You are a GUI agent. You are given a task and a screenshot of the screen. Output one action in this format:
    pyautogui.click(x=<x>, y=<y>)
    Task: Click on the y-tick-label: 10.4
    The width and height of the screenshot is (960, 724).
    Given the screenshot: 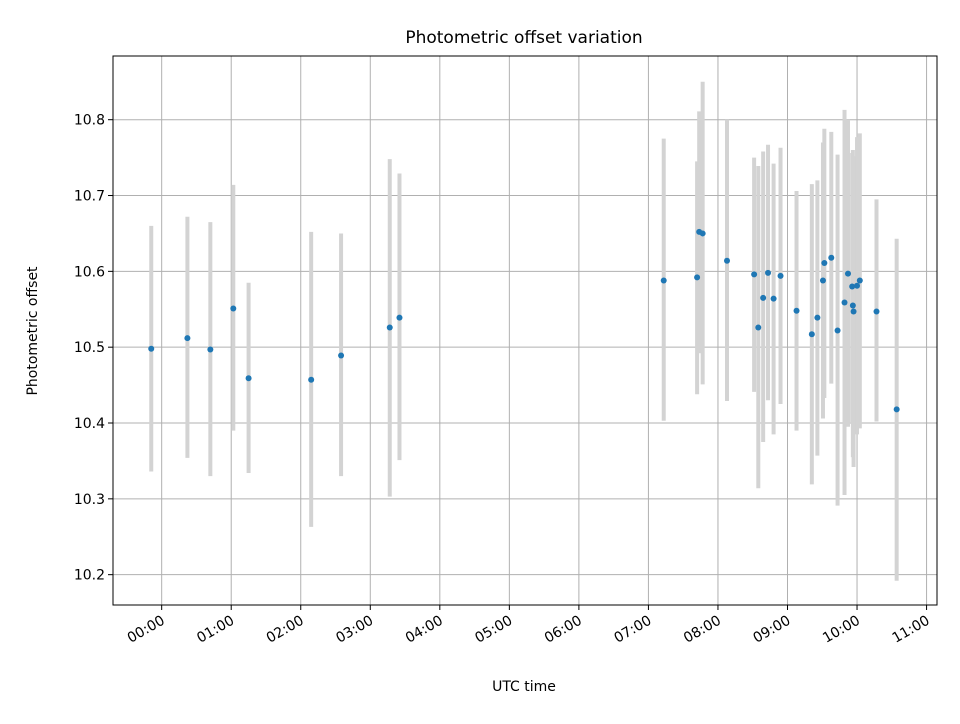 What is the action you would take?
    pyautogui.click(x=89, y=424)
    